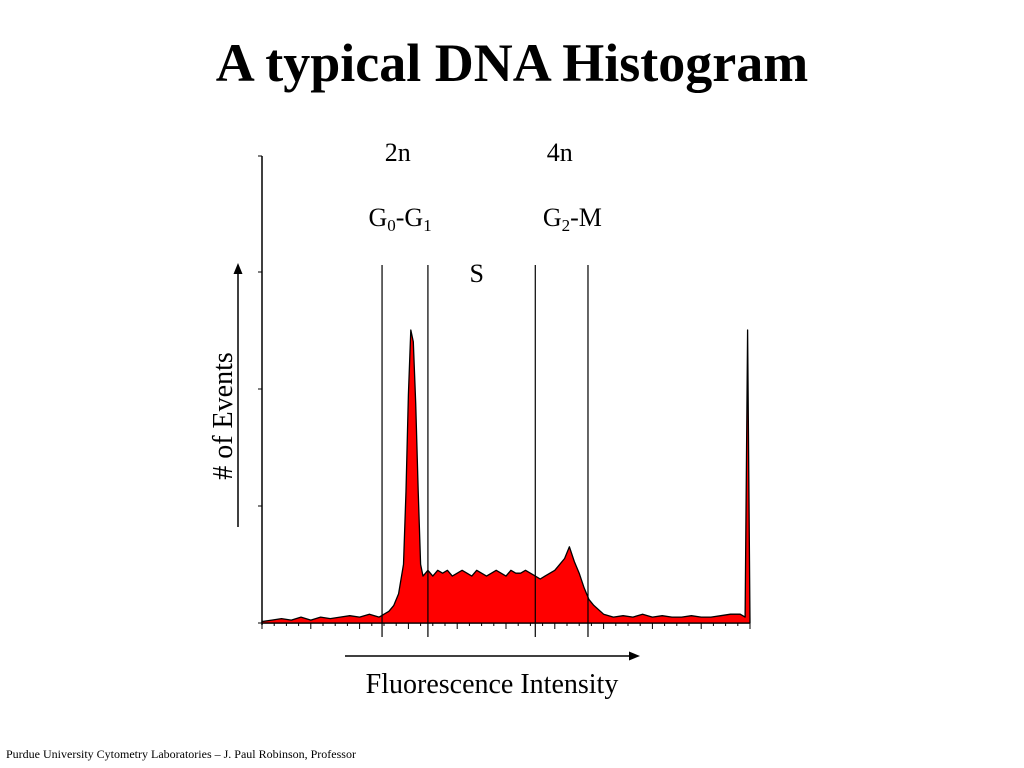  I want to click on phase-label-s: S, so click(476, 273).